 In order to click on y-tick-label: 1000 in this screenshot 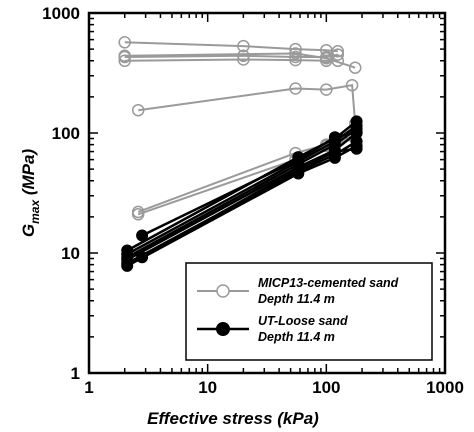, I will do `click(61, 13)`.